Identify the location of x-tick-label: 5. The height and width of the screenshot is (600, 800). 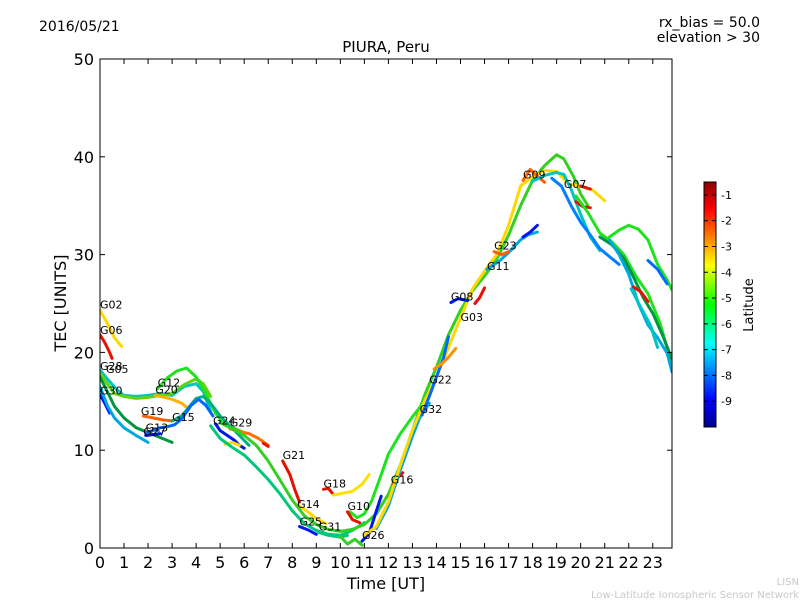
(220, 562).